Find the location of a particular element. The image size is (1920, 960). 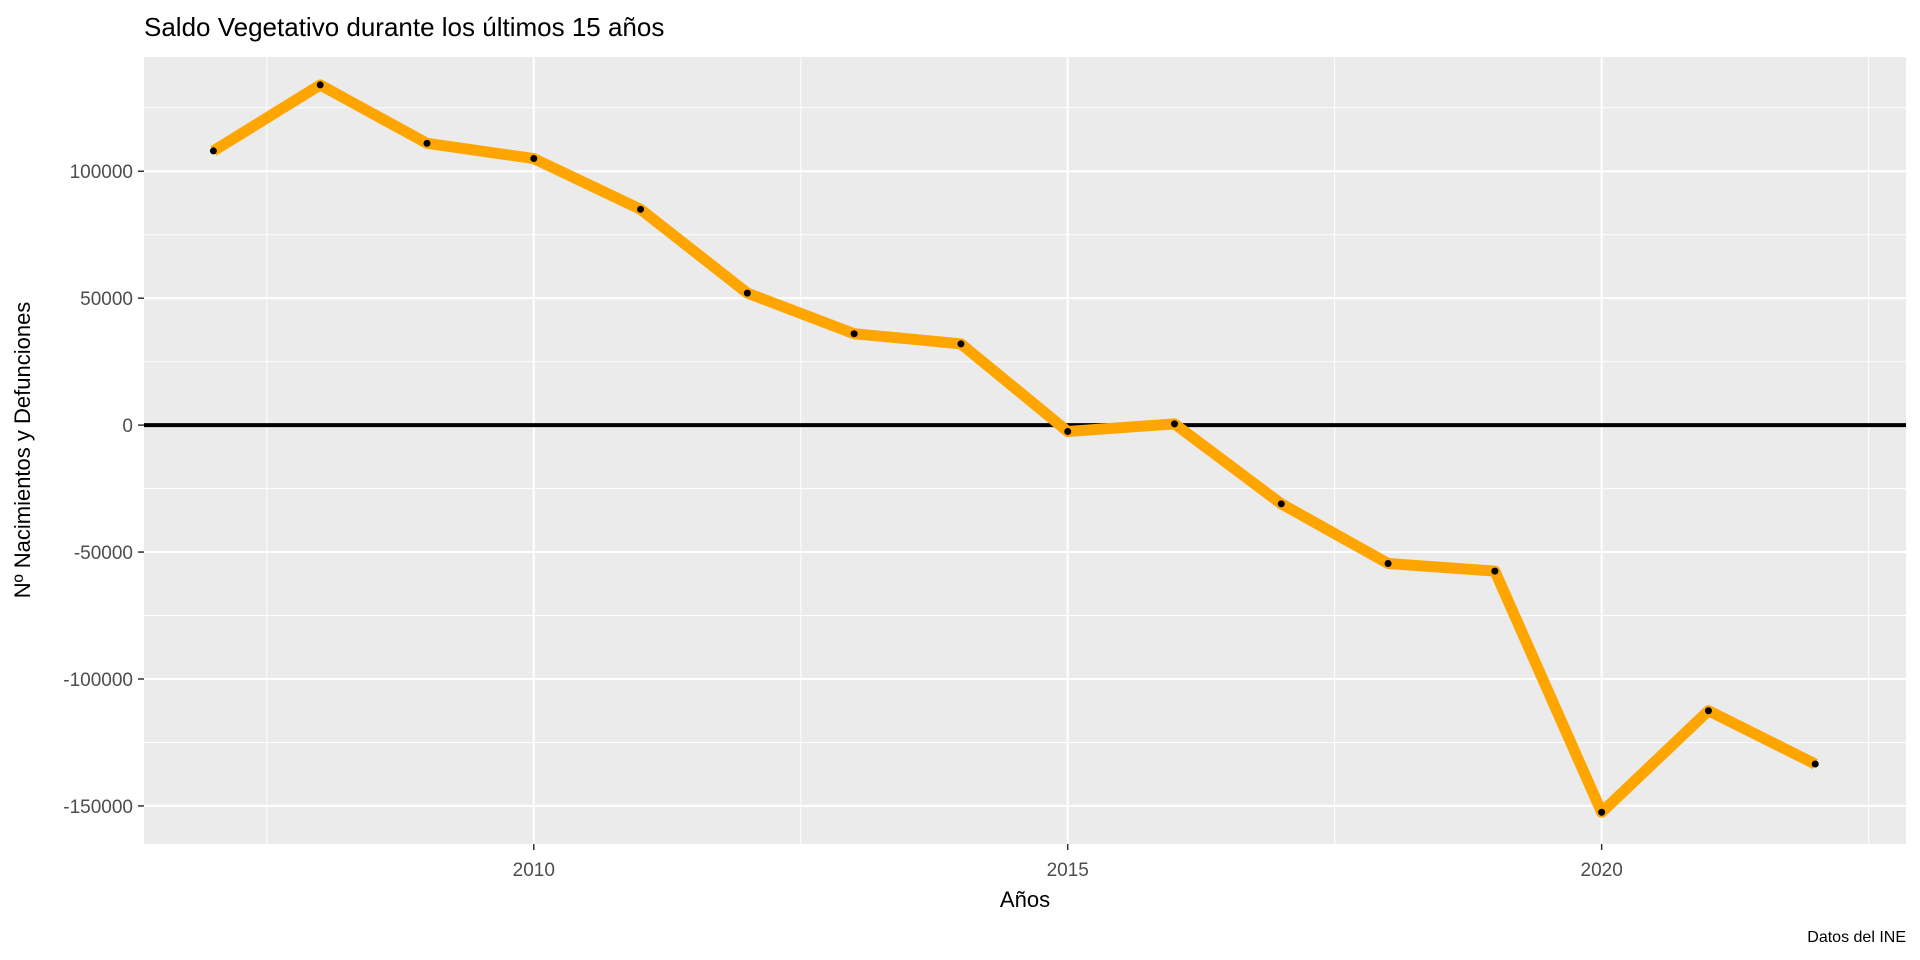

x-axis-ticks: 2010 2015 2020 is located at coordinates (1068, 862).